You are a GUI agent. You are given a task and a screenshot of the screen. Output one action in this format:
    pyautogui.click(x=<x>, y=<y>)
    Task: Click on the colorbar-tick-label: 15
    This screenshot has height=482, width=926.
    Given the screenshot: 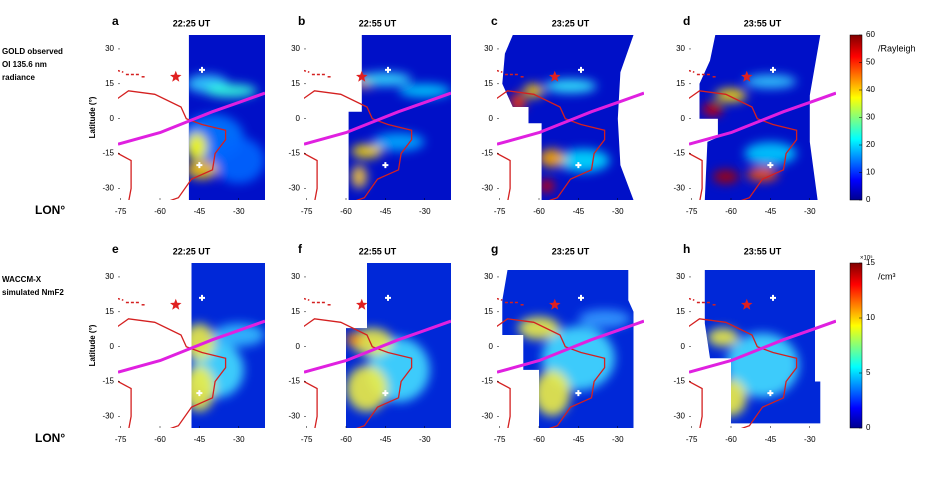 What is the action you would take?
    pyautogui.click(x=870, y=262)
    